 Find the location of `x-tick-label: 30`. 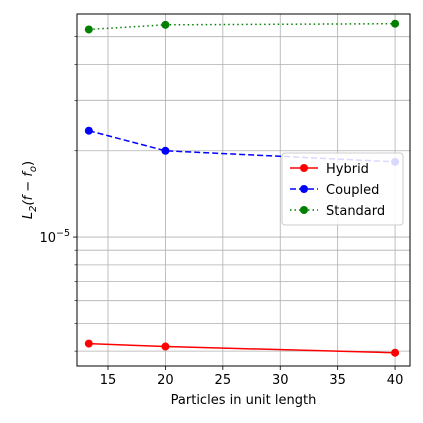

x-tick-label: 30 is located at coordinates (280, 380).